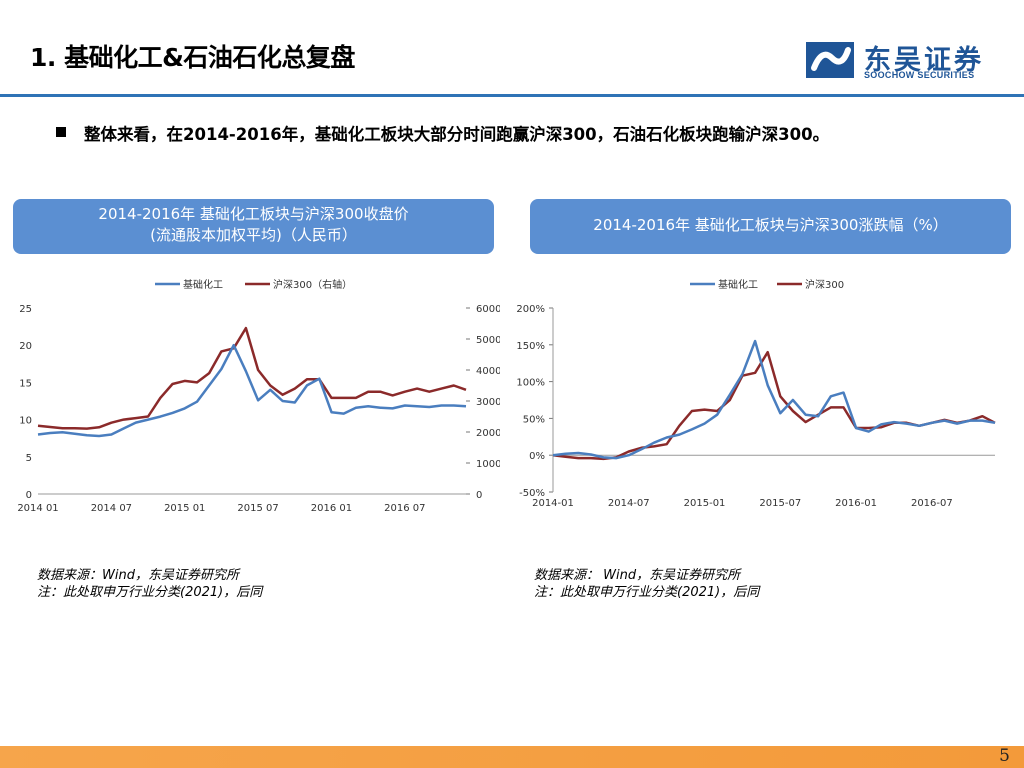 This screenshot has height=768, width=1024. Describe the element at coordinates (25, 383) in the screenshot. I see `y-left-tick-label: 15` at that location.